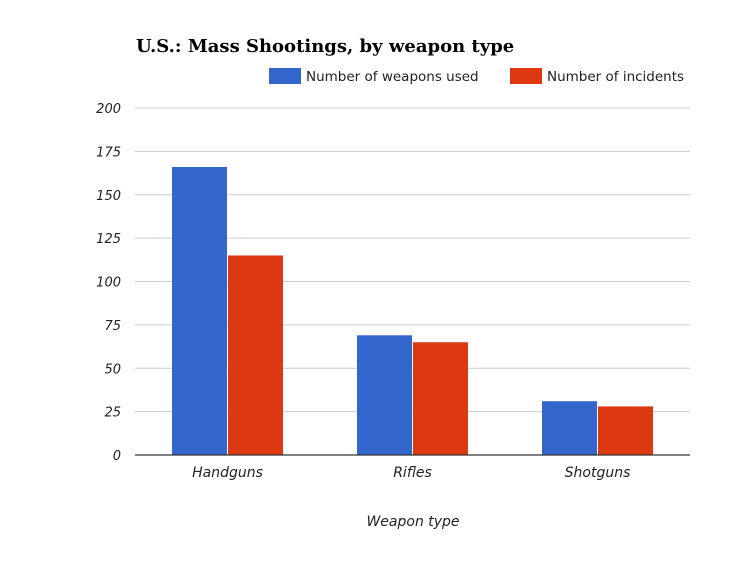 This screenshot has height=563, width=750. What do you see at coordinates (108, 239) in the screenshot?
I see `y-tick-label: 125` at bounding box center [108, 239].